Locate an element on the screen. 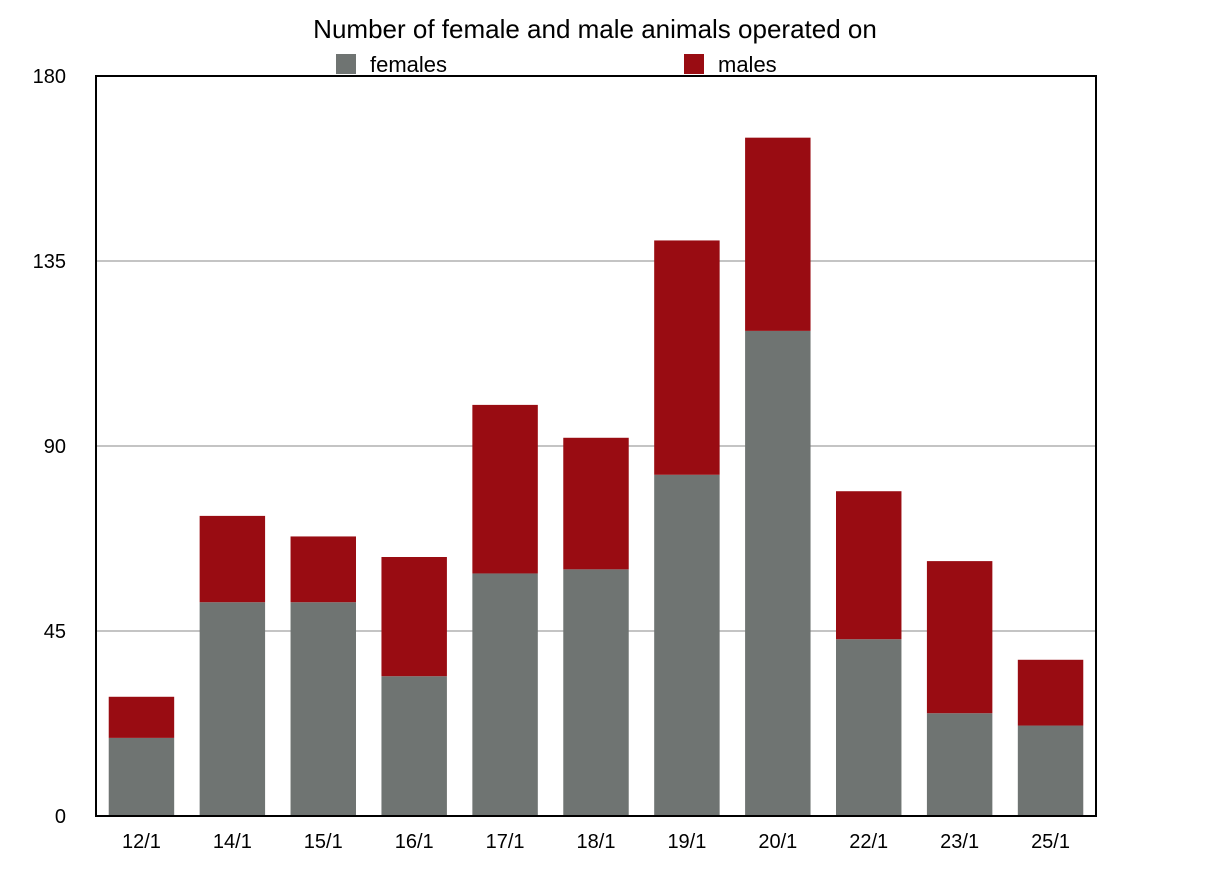  x-tick-label: 18/1 is located at coordinates (596, 842).